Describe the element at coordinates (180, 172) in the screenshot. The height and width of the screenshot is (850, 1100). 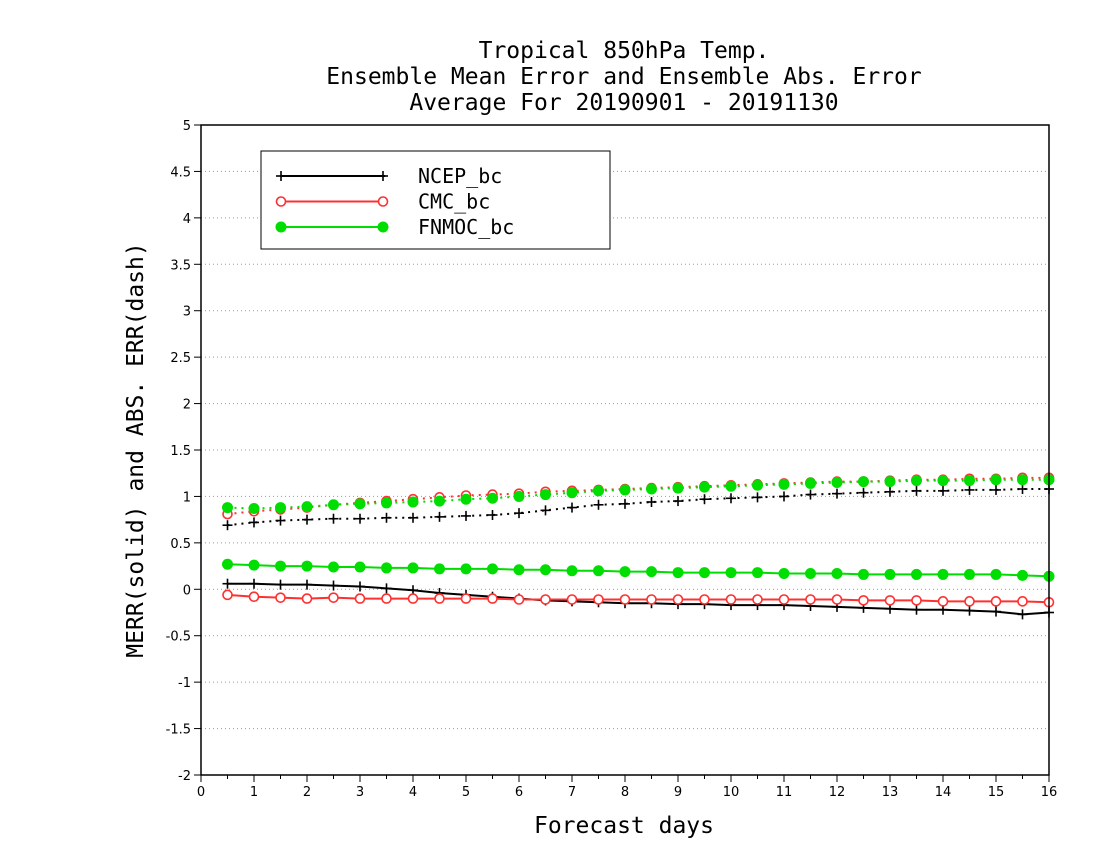
I see `y-tick-label: 4.5` at that location.